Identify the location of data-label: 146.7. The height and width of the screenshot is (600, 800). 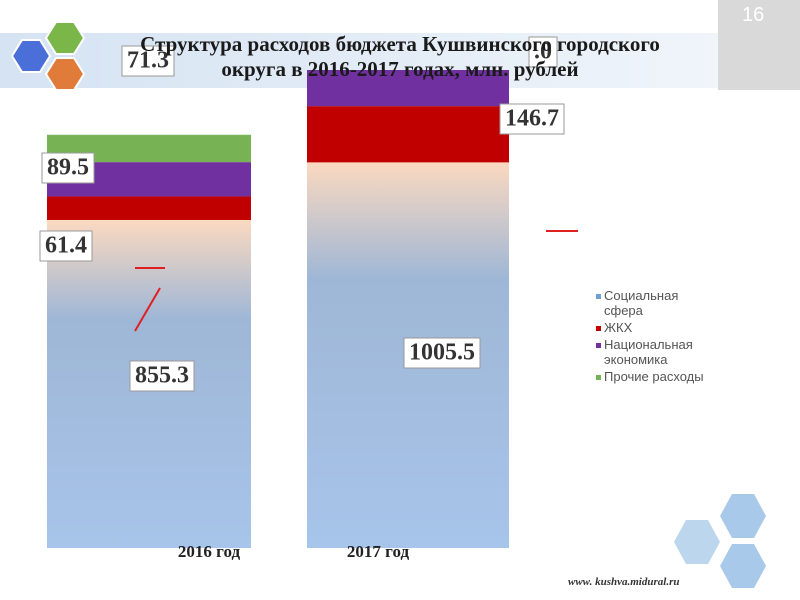
(532, 119).